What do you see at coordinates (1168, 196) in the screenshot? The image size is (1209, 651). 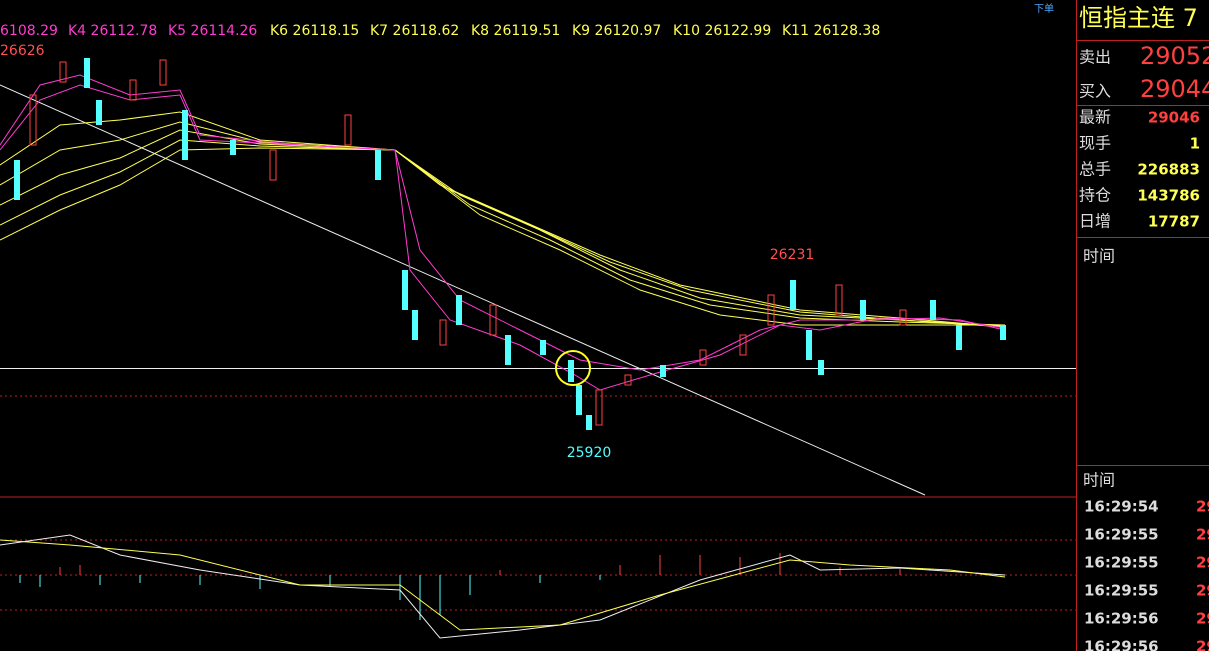 I see `panel-value: 143786` at bounding box center [1168, 196].